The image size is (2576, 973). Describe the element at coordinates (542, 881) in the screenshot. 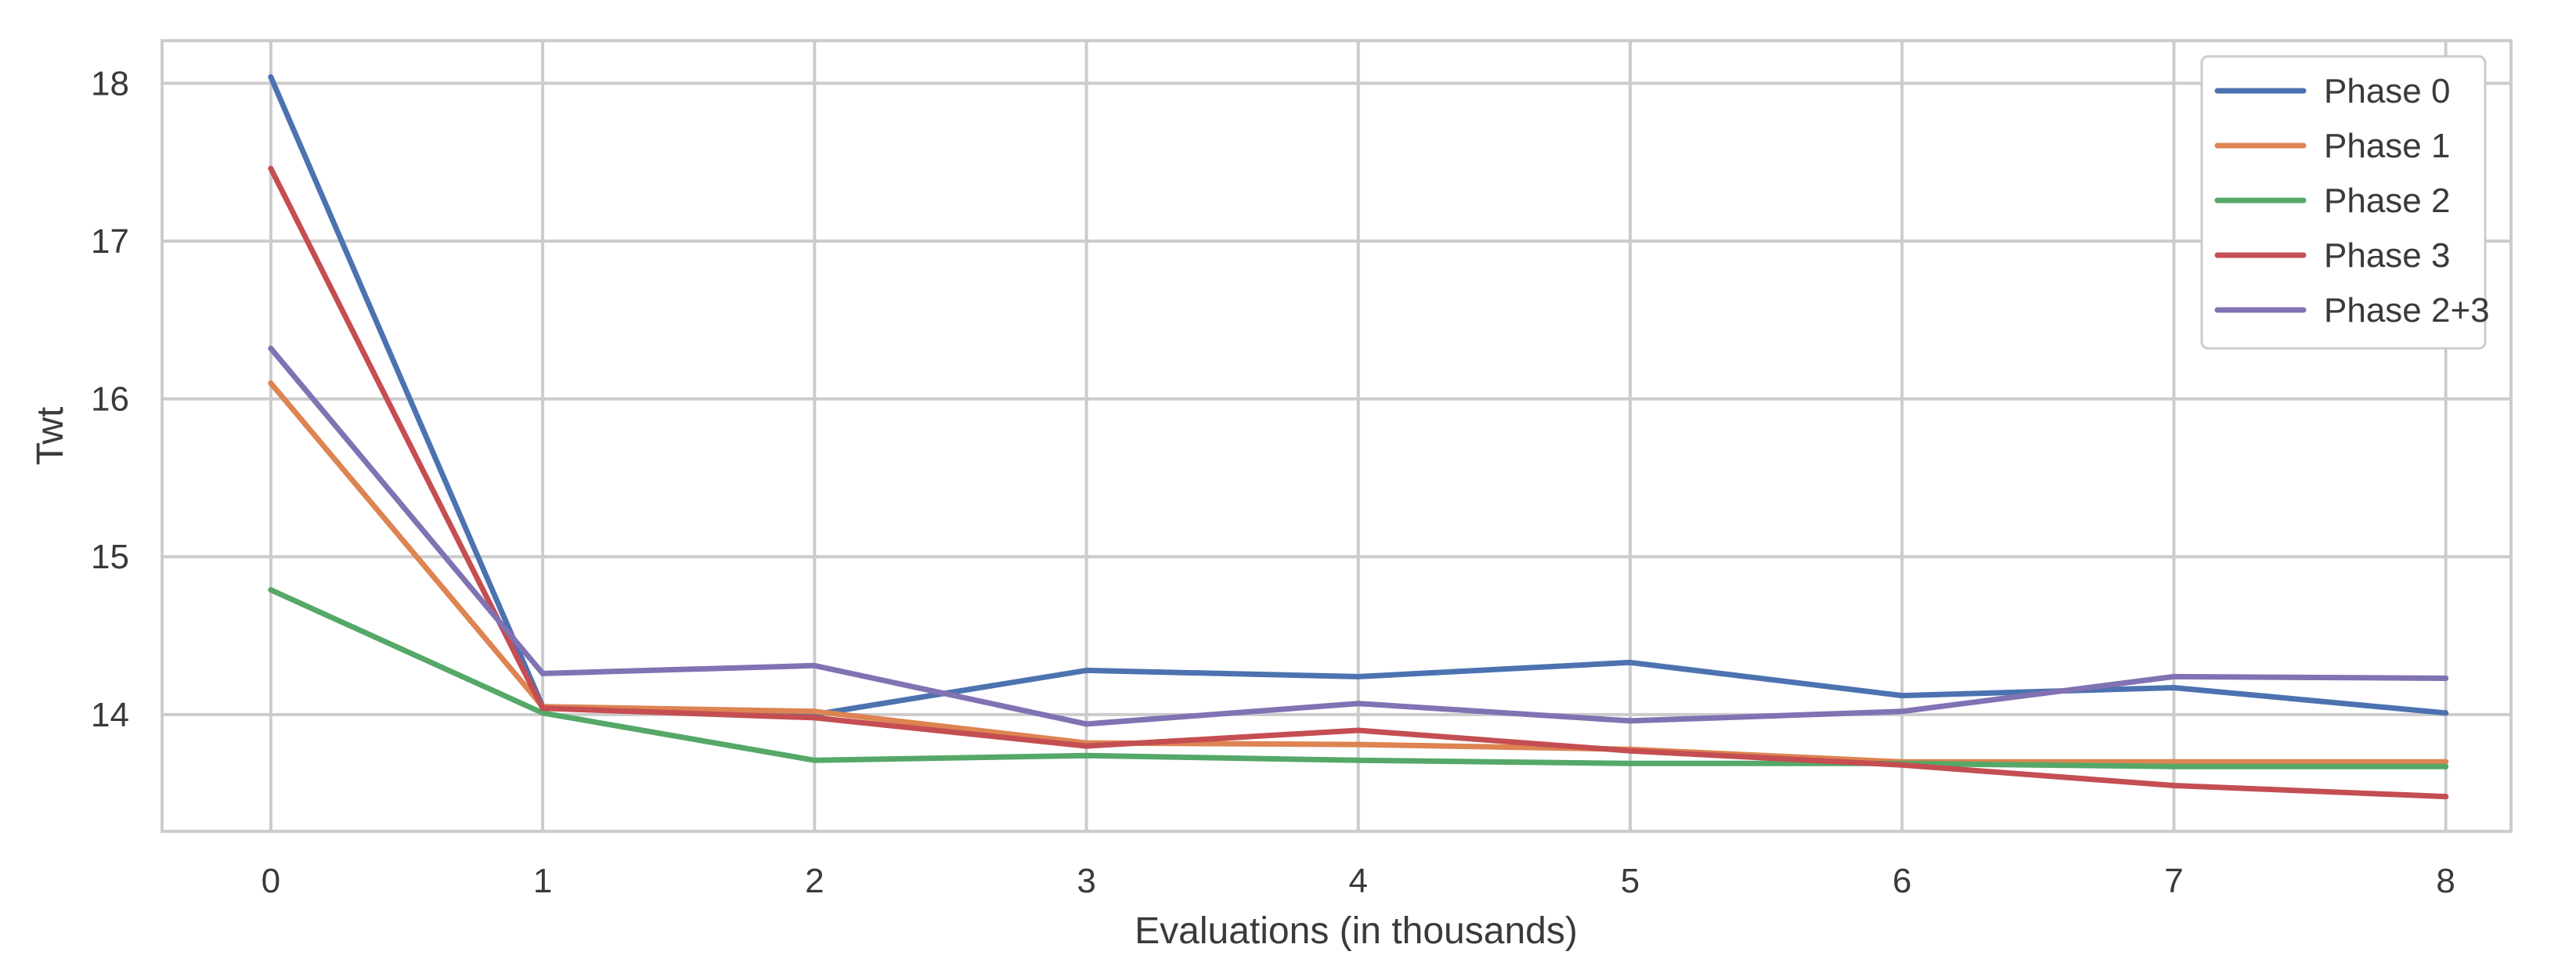

I see `x-tick-label: 1` at that location.